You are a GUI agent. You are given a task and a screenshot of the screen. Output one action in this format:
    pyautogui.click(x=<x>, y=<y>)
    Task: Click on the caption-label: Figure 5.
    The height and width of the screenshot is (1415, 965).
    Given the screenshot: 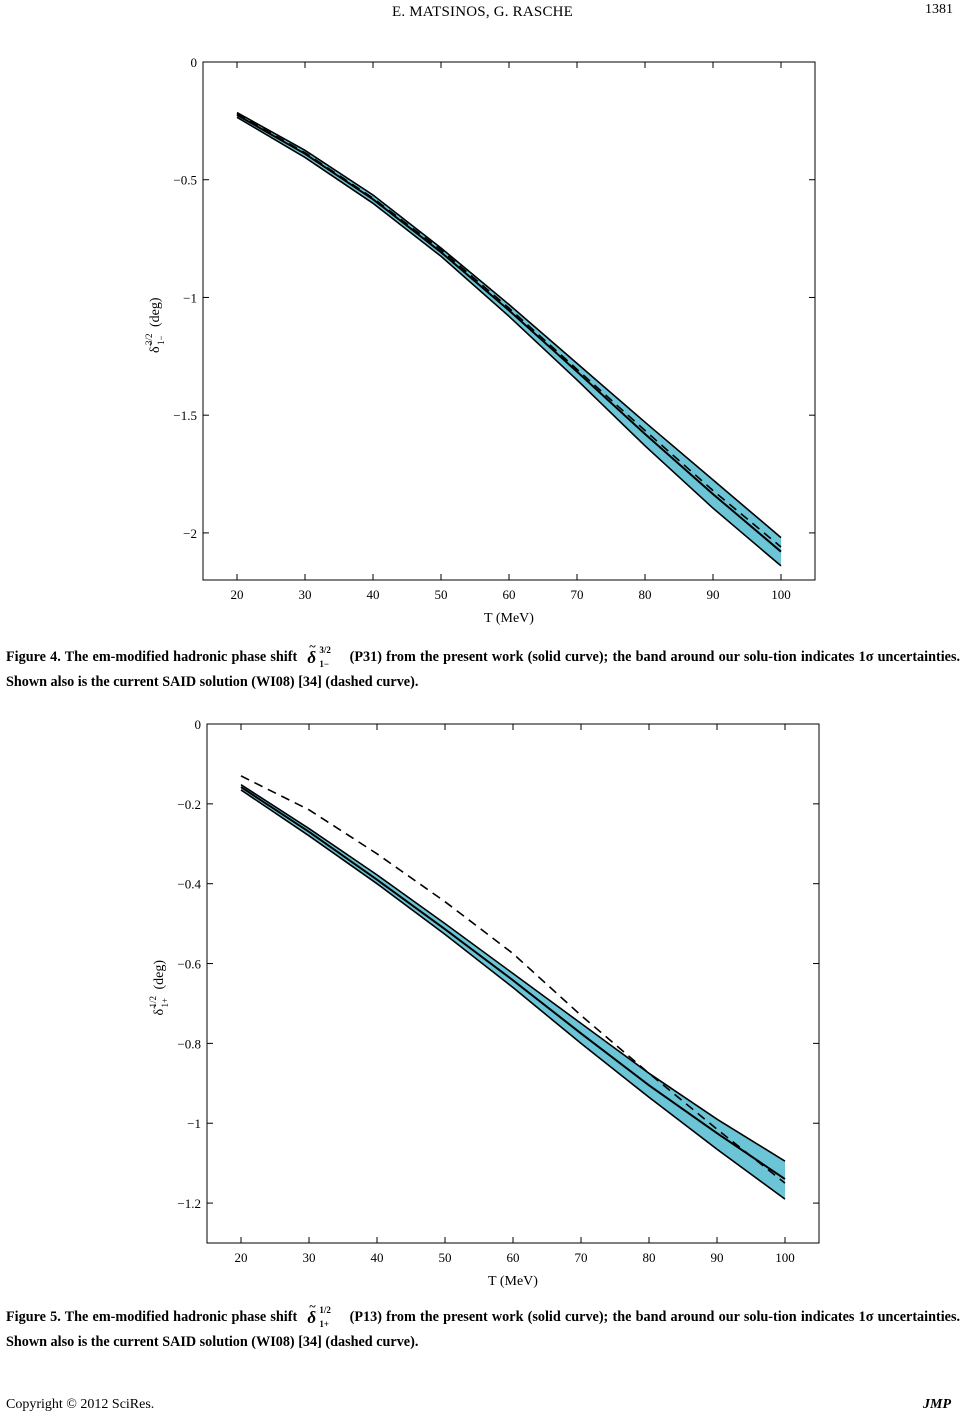 What is the action you would take?
    pyautogui.click(x=33, y=1317)
    